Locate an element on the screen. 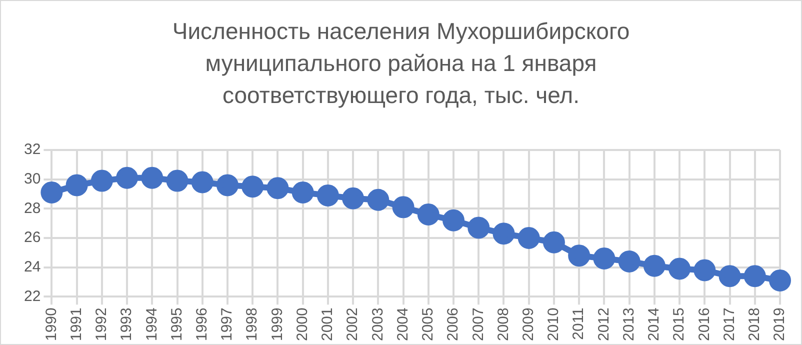 The width and height of the screenshot is (802, 345). x-tick-label: 2009 is located at coordinates (528, 325).